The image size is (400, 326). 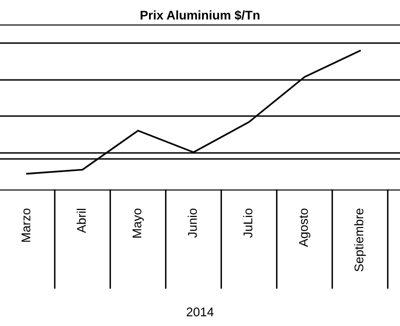 What do you see at coordinates (200, 15) in the screenshot?
I see `chart-title: Prix Aluminium $/Tn` at bounding box center [200, 15].